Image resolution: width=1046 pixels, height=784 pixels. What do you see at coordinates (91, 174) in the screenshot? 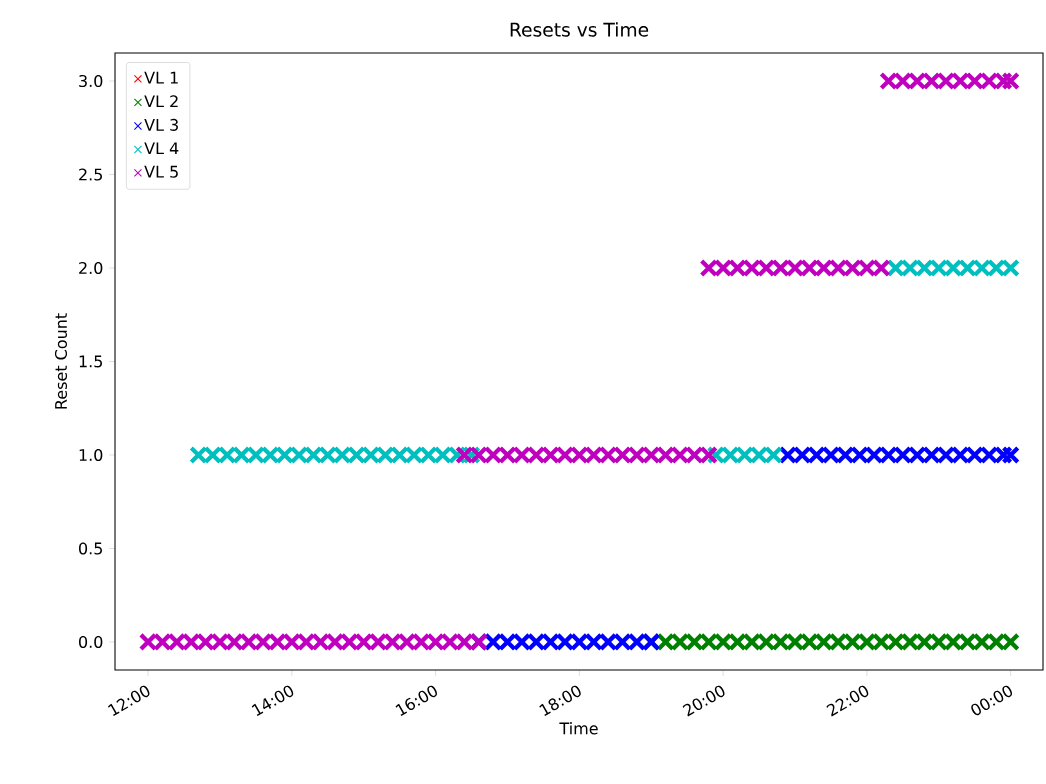
I see `y-tick-label: 2.5` at bounding box center [91, 174].